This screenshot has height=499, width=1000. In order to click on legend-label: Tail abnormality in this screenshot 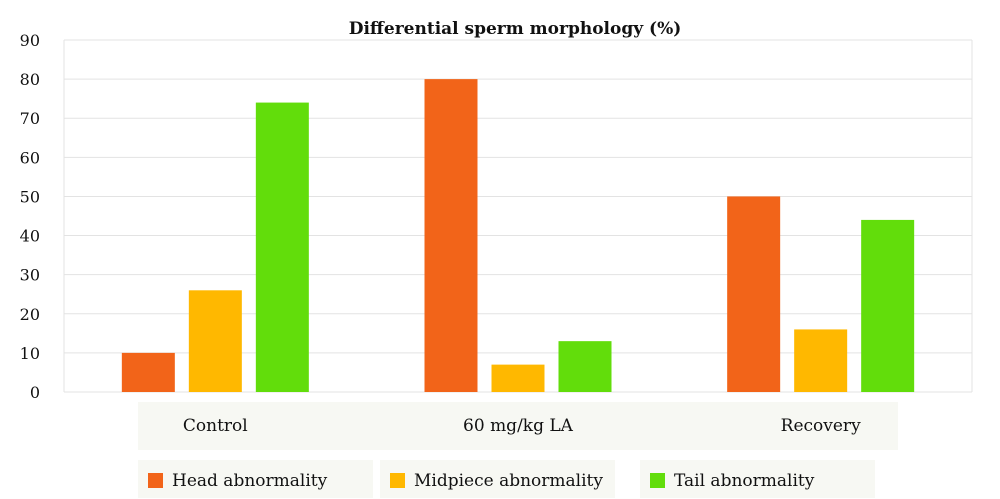, I will do `click(744, 481)`.